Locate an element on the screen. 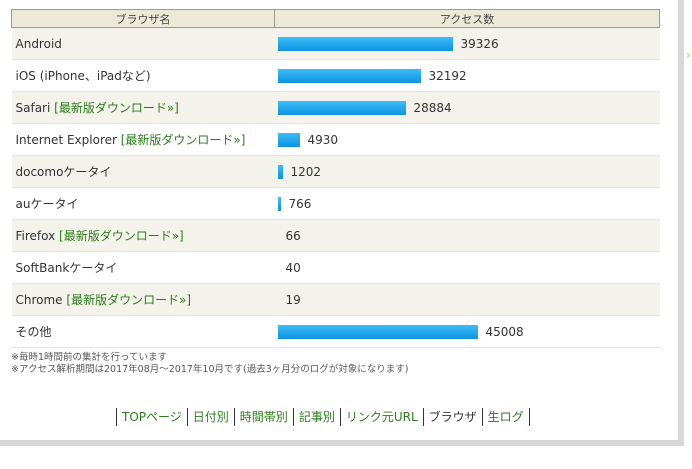 Image resolution: width=692 pixels, height=469 pixels. access-count: 40 is located at coordinates (293, 267).